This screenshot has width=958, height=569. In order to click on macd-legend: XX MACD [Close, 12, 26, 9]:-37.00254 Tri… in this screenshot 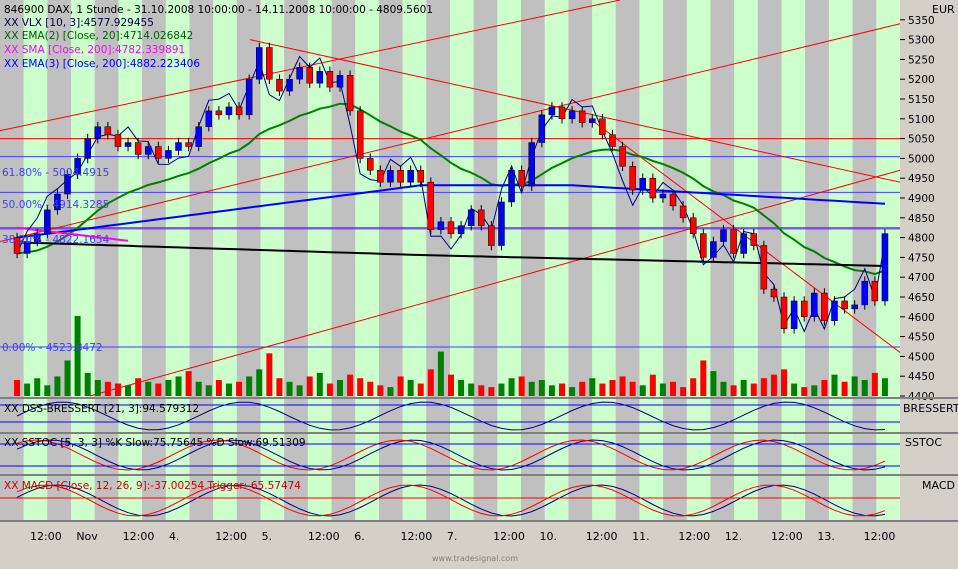, I will do `click(152, 486)`.